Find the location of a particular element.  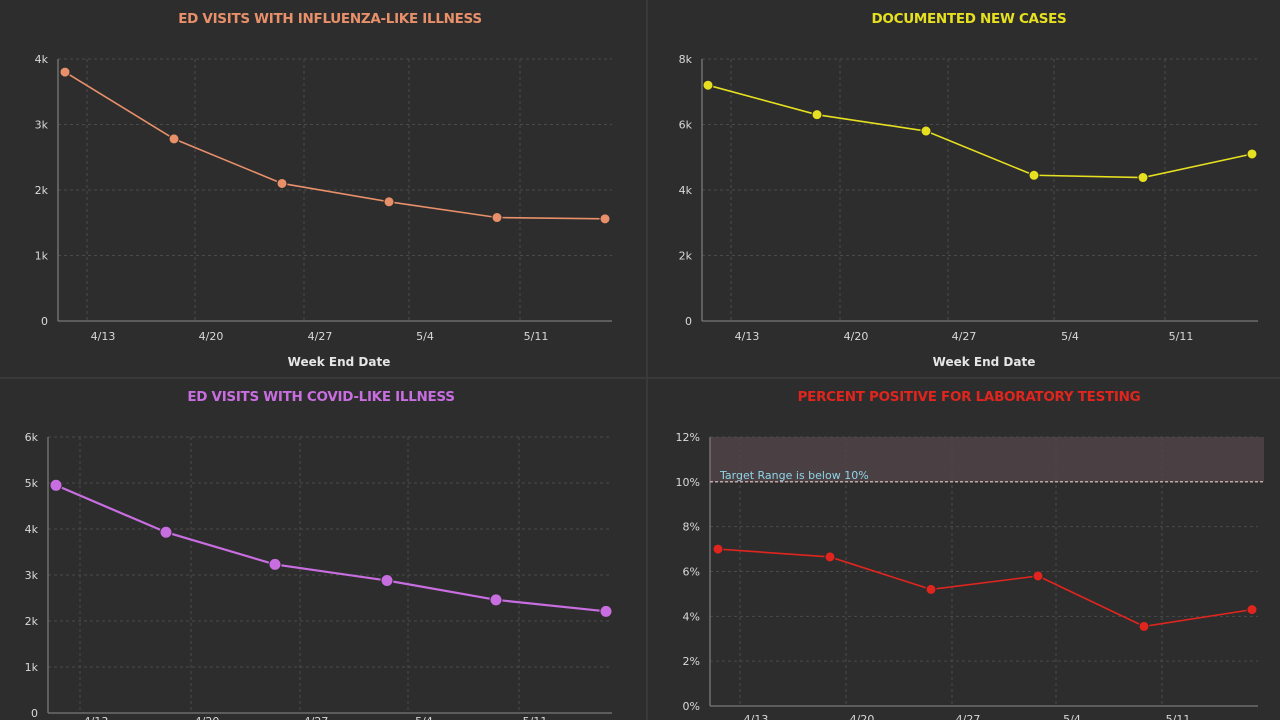

y-tick-label: 8k is located at coordinates (686, 59).